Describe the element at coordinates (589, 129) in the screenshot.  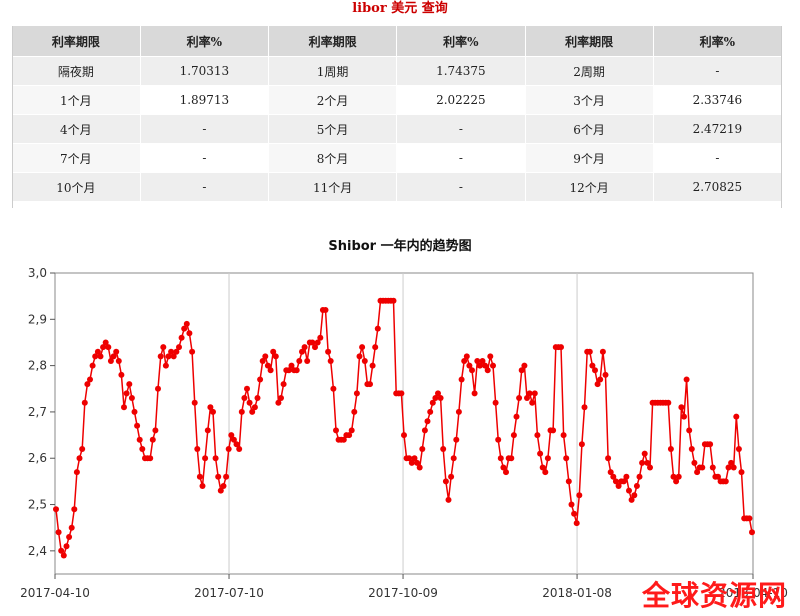
I see `cell-term: 6个月` at that location.